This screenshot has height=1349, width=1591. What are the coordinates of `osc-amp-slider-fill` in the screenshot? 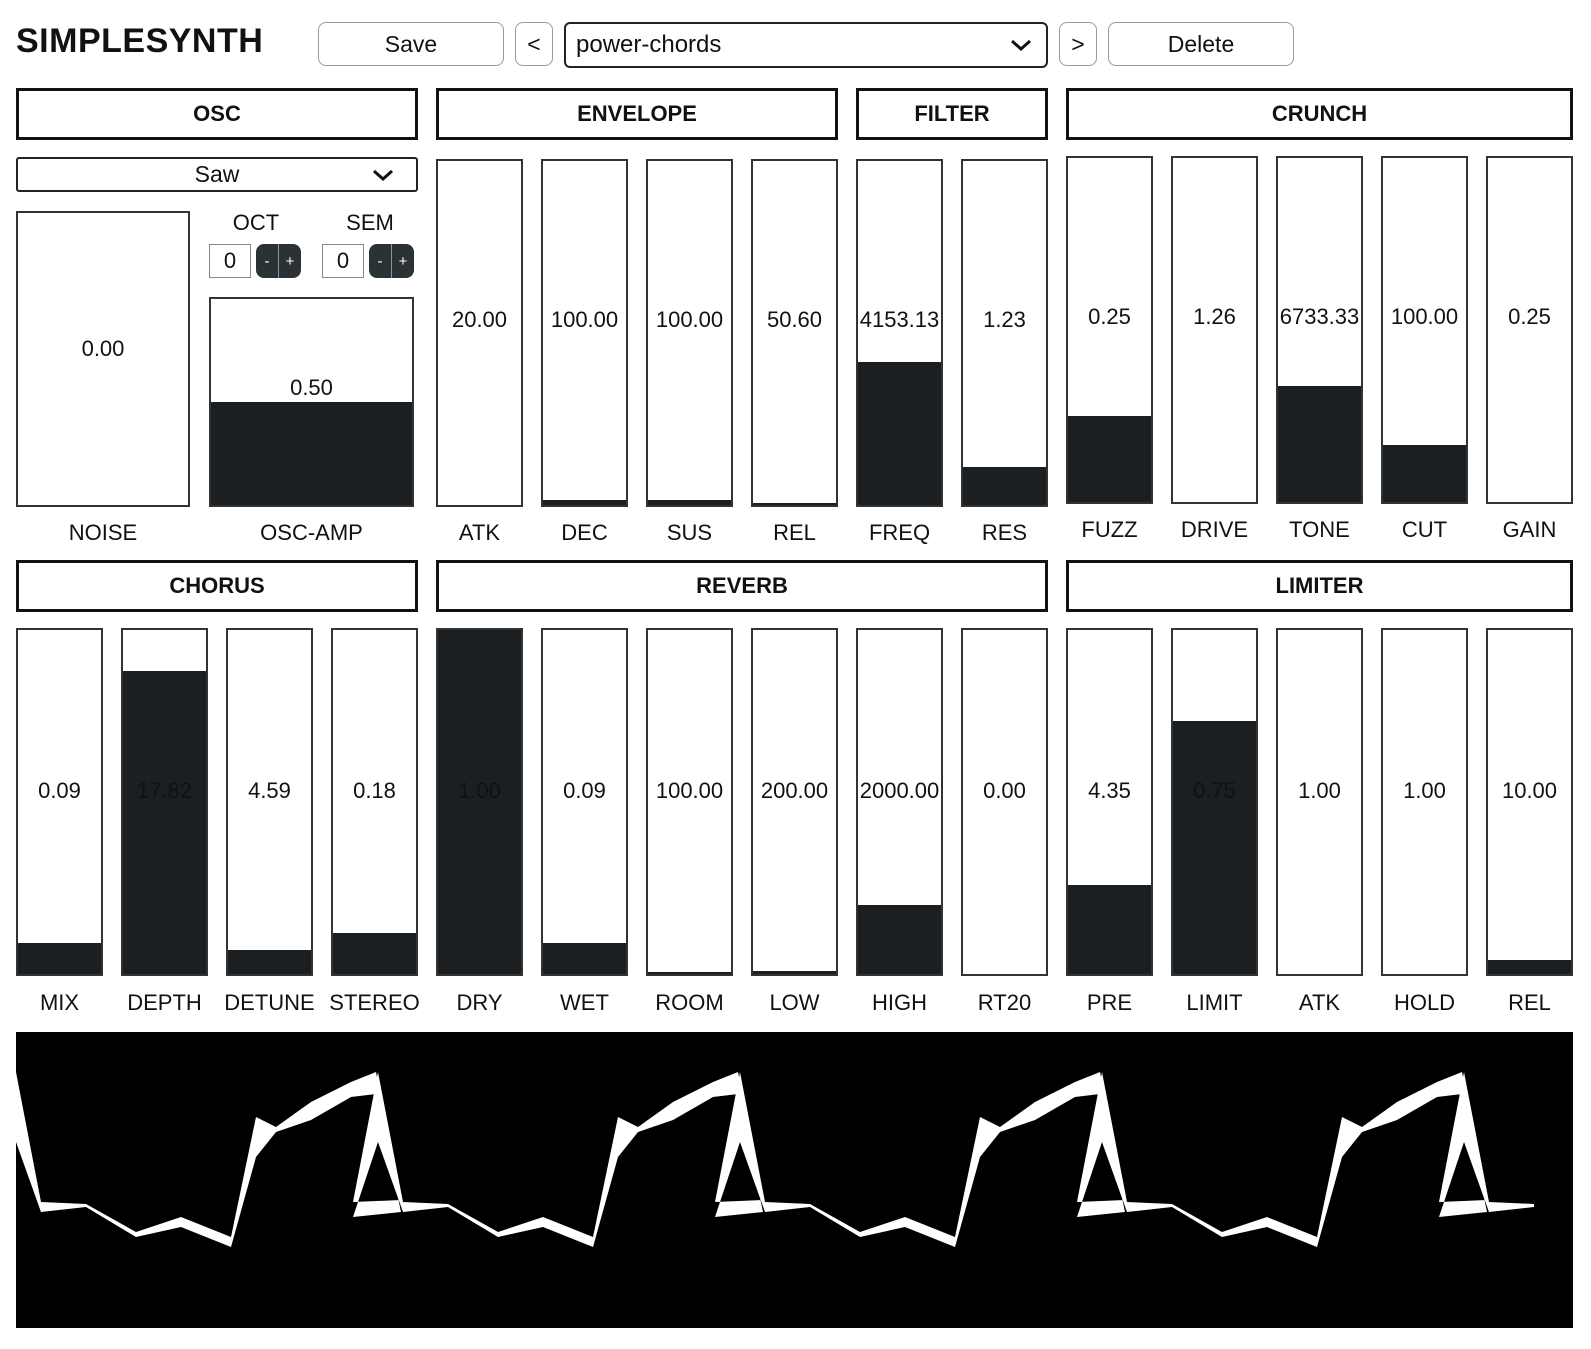 It's located at (311, 453).